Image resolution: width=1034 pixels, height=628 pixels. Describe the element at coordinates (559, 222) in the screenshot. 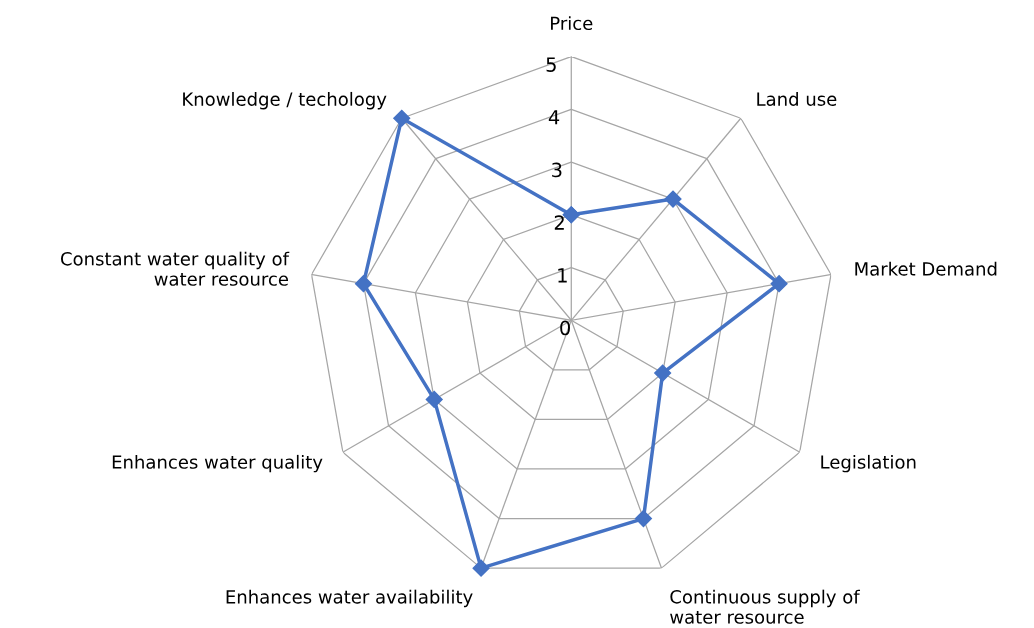

I see `y-tick-label: 2` at that location.